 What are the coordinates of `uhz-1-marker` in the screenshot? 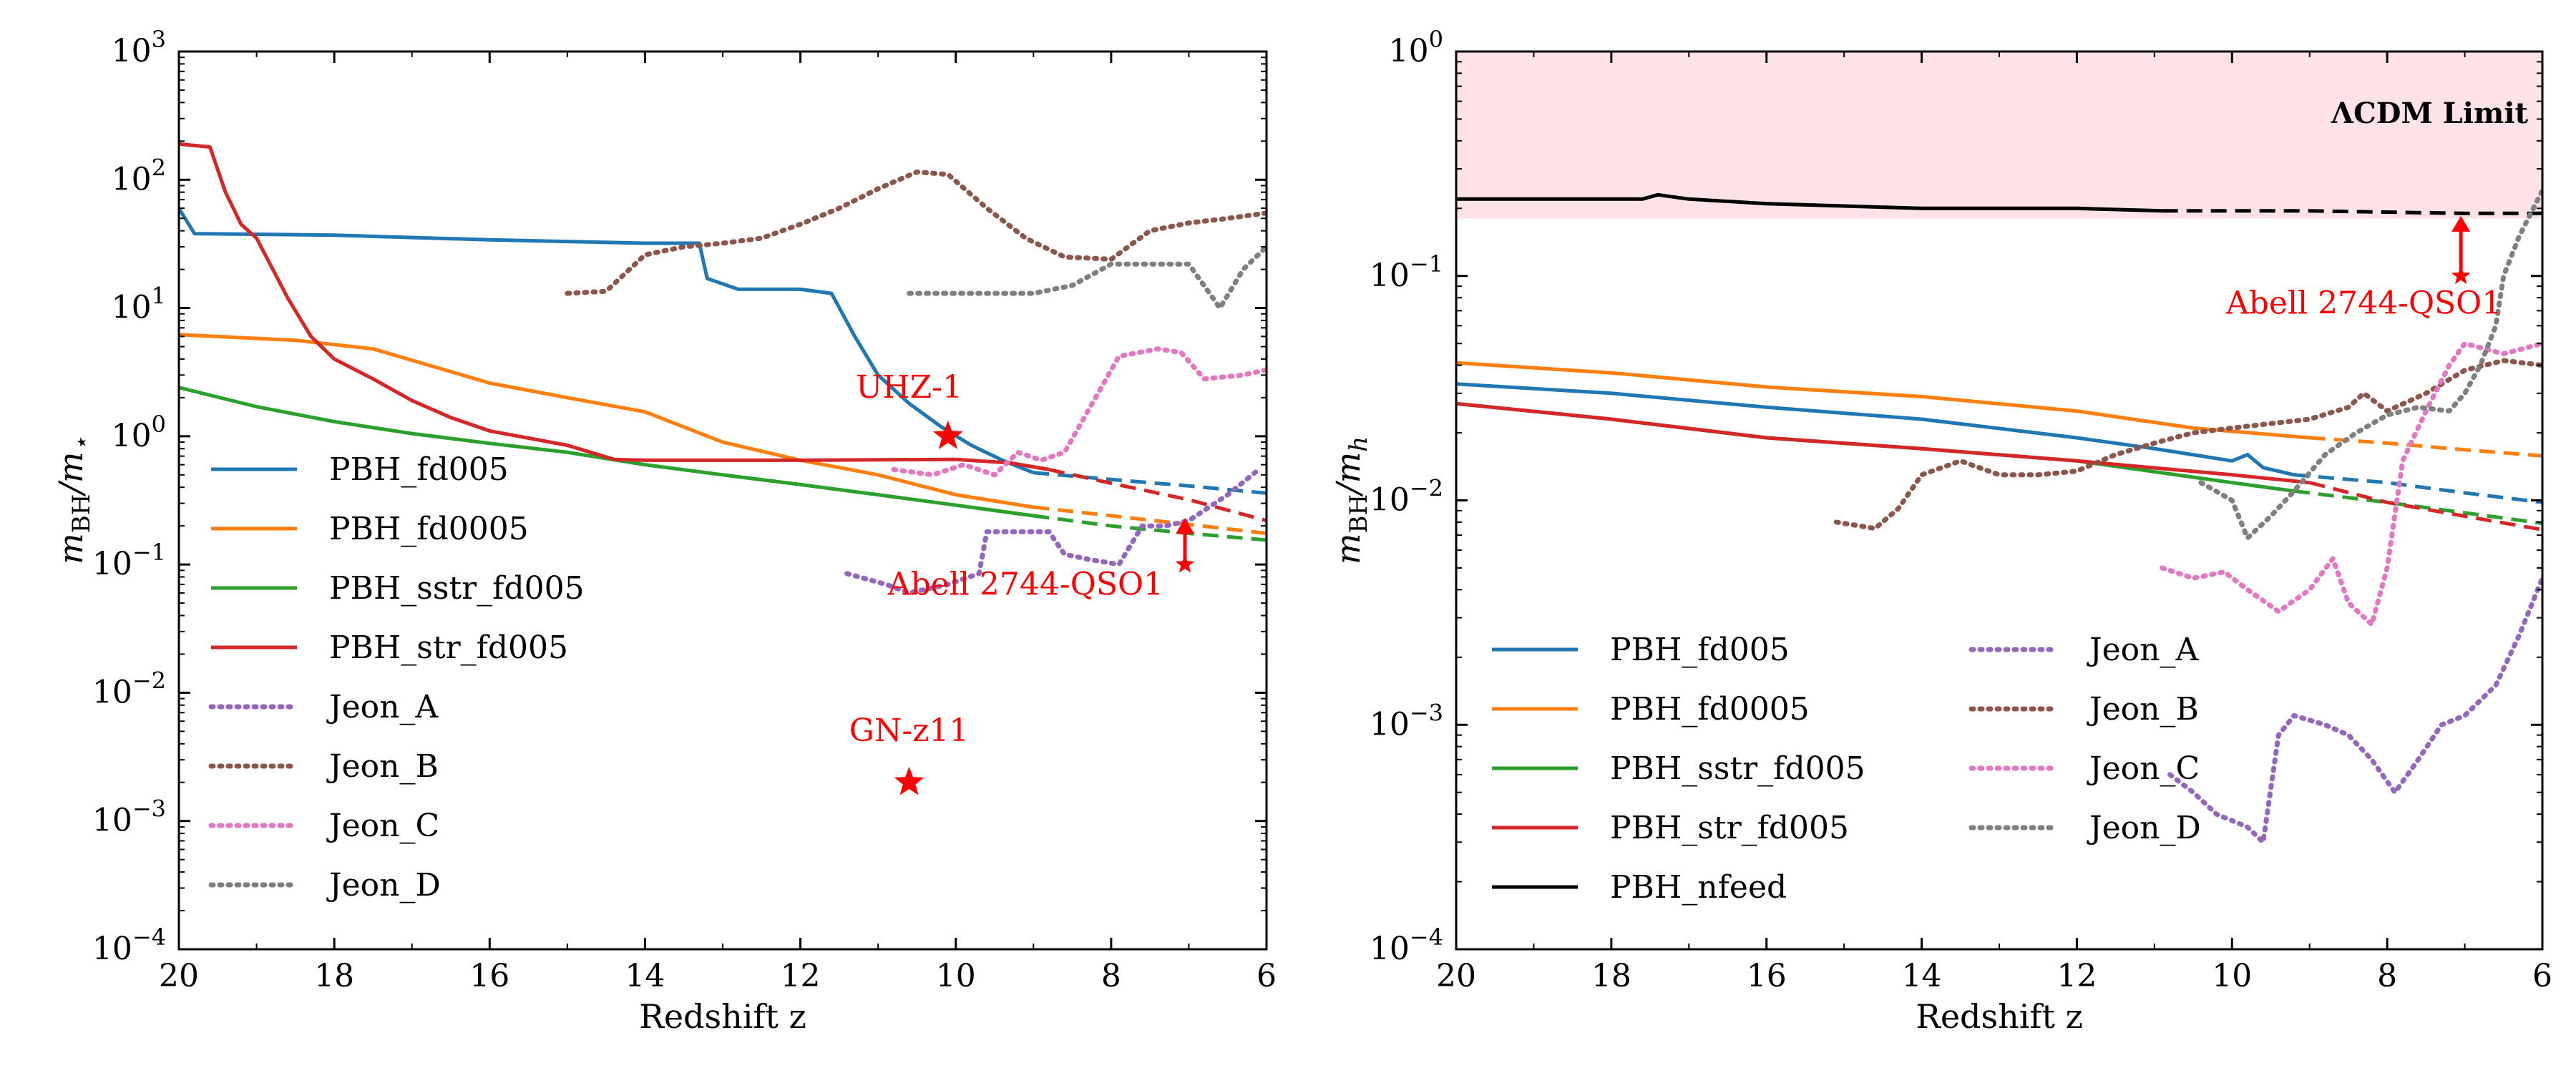 It's located at (947, 434).